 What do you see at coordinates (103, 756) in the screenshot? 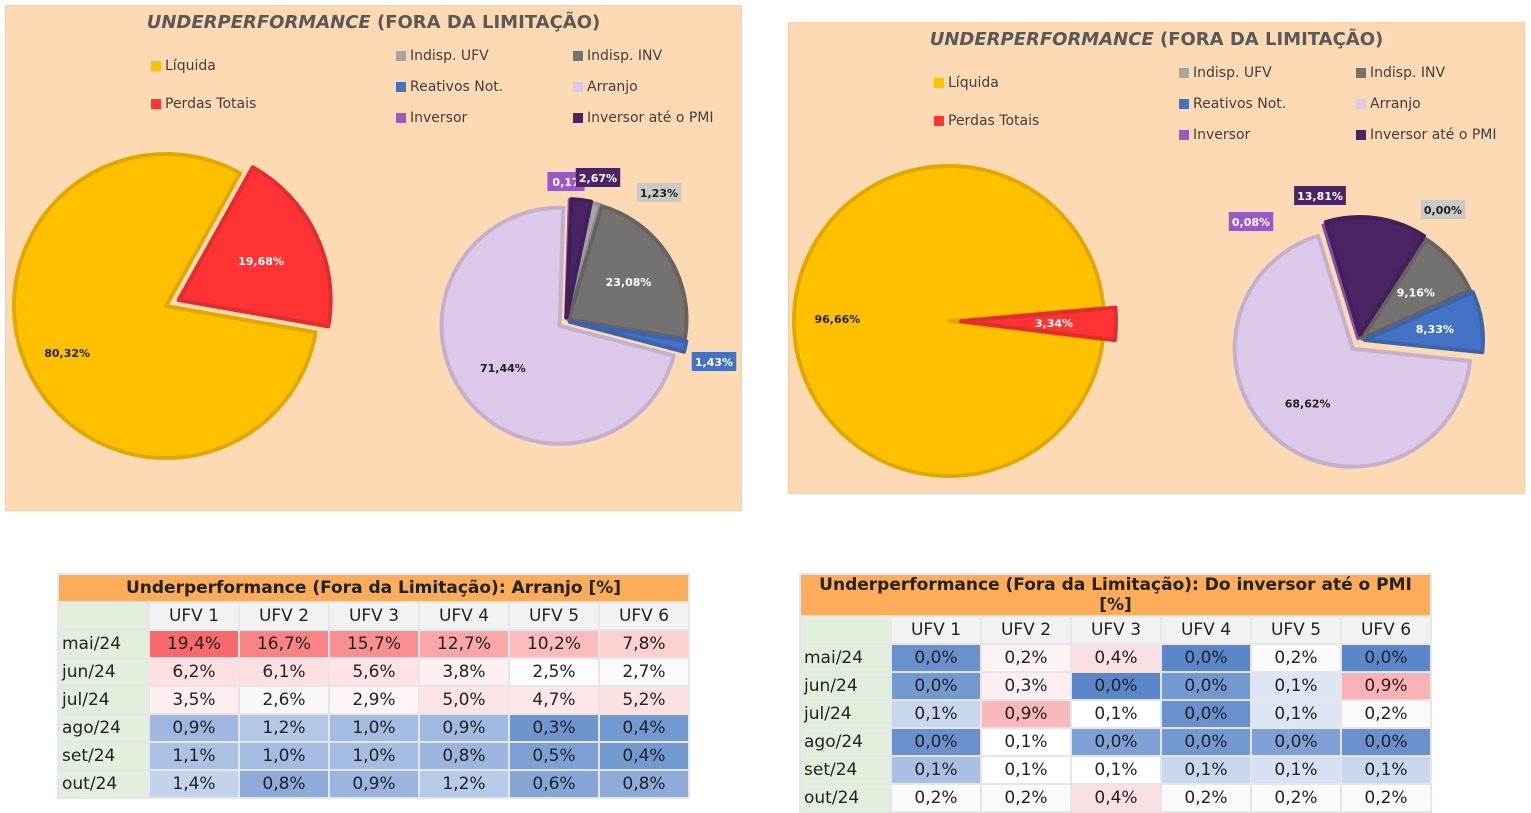
I see `row-label: set/24` at bounding box center [103, 756].